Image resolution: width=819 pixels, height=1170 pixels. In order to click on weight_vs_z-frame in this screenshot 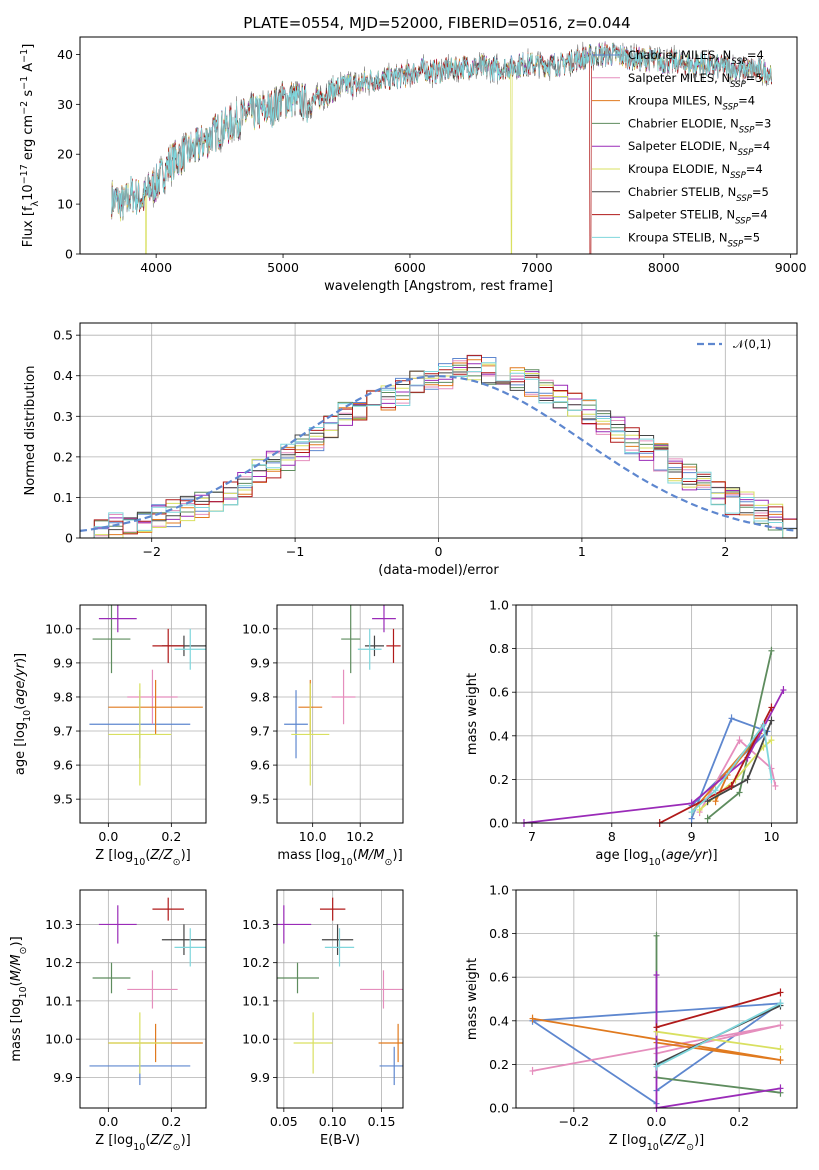, I will do `click(656, 999)`.